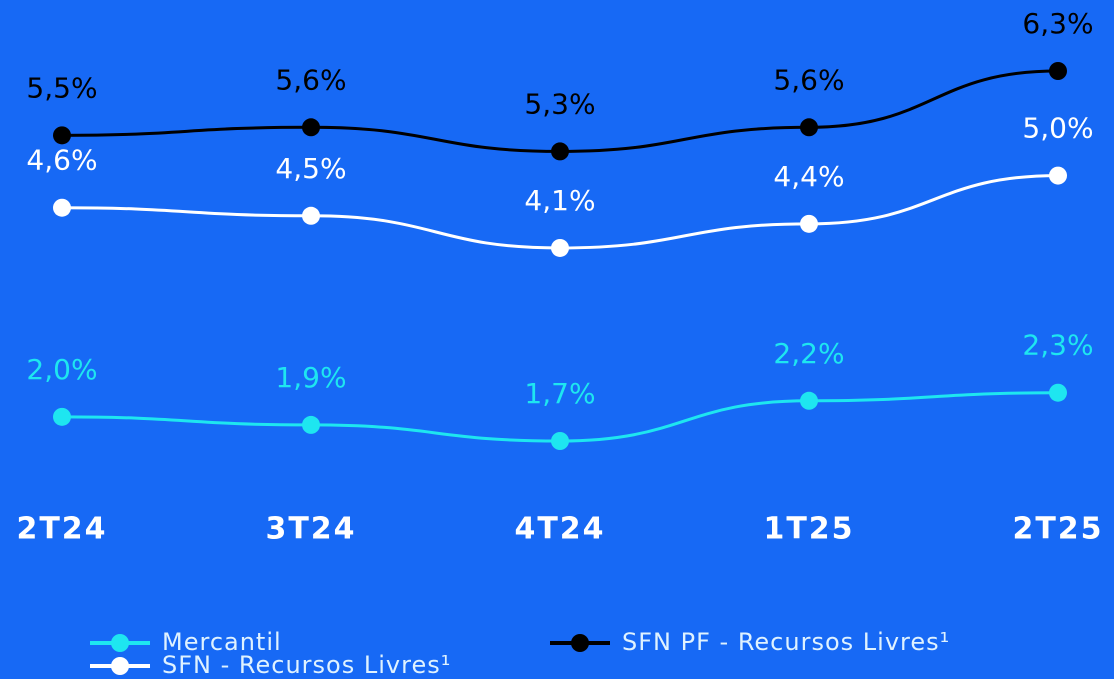 The height and width of the screenshot is (679, 1114). What do you see at coordinates (61, 529) in the screenshot?
I see `x-tick-label: 2T24` at bounding box center [61, 529].